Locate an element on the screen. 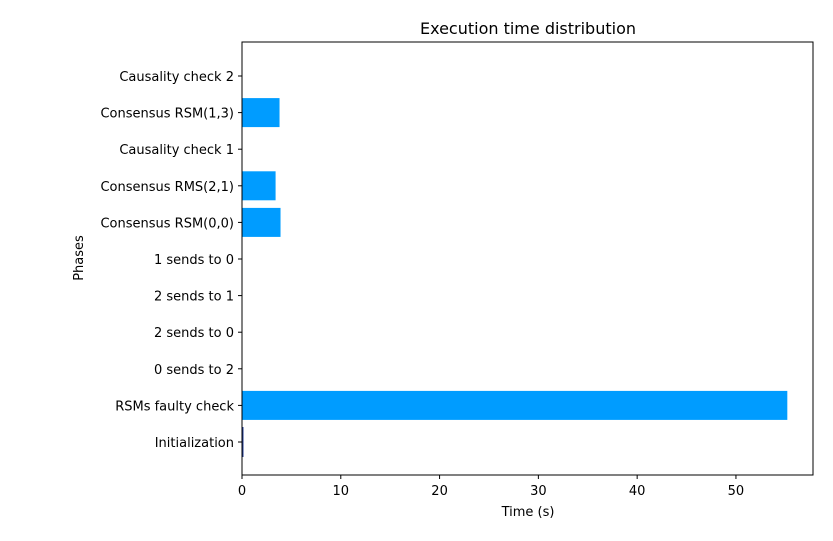 This screenshot has width=833, height=541. y-tick-label: Causality check 2 is located at coordinates (176, 77).